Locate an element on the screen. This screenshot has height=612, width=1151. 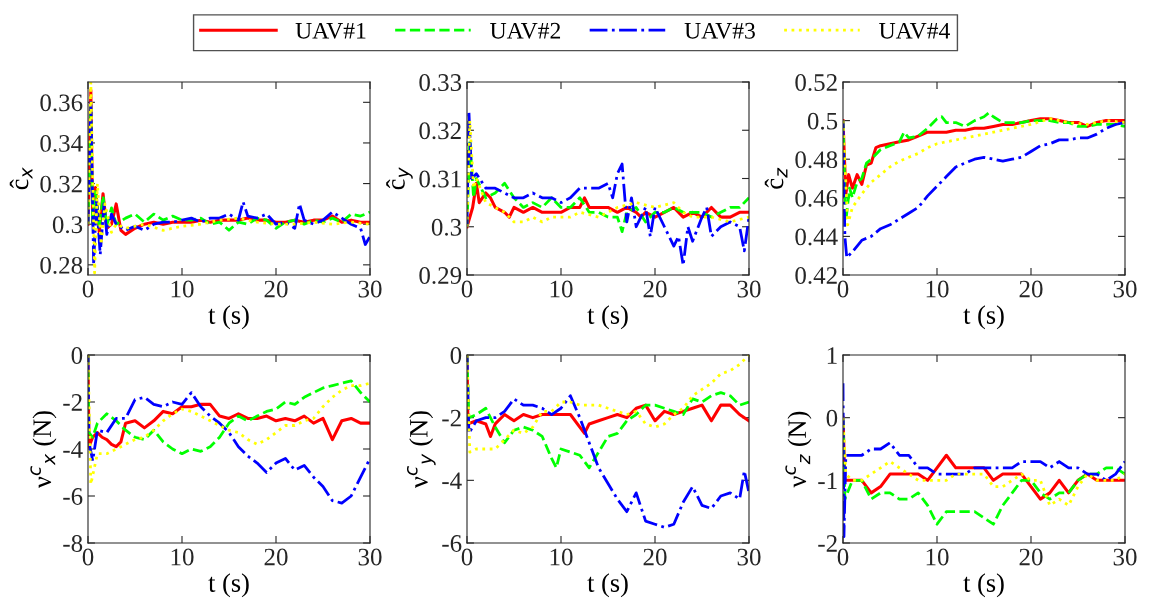
y-tick-label: 0.31 is located at coordinates (440, 179).